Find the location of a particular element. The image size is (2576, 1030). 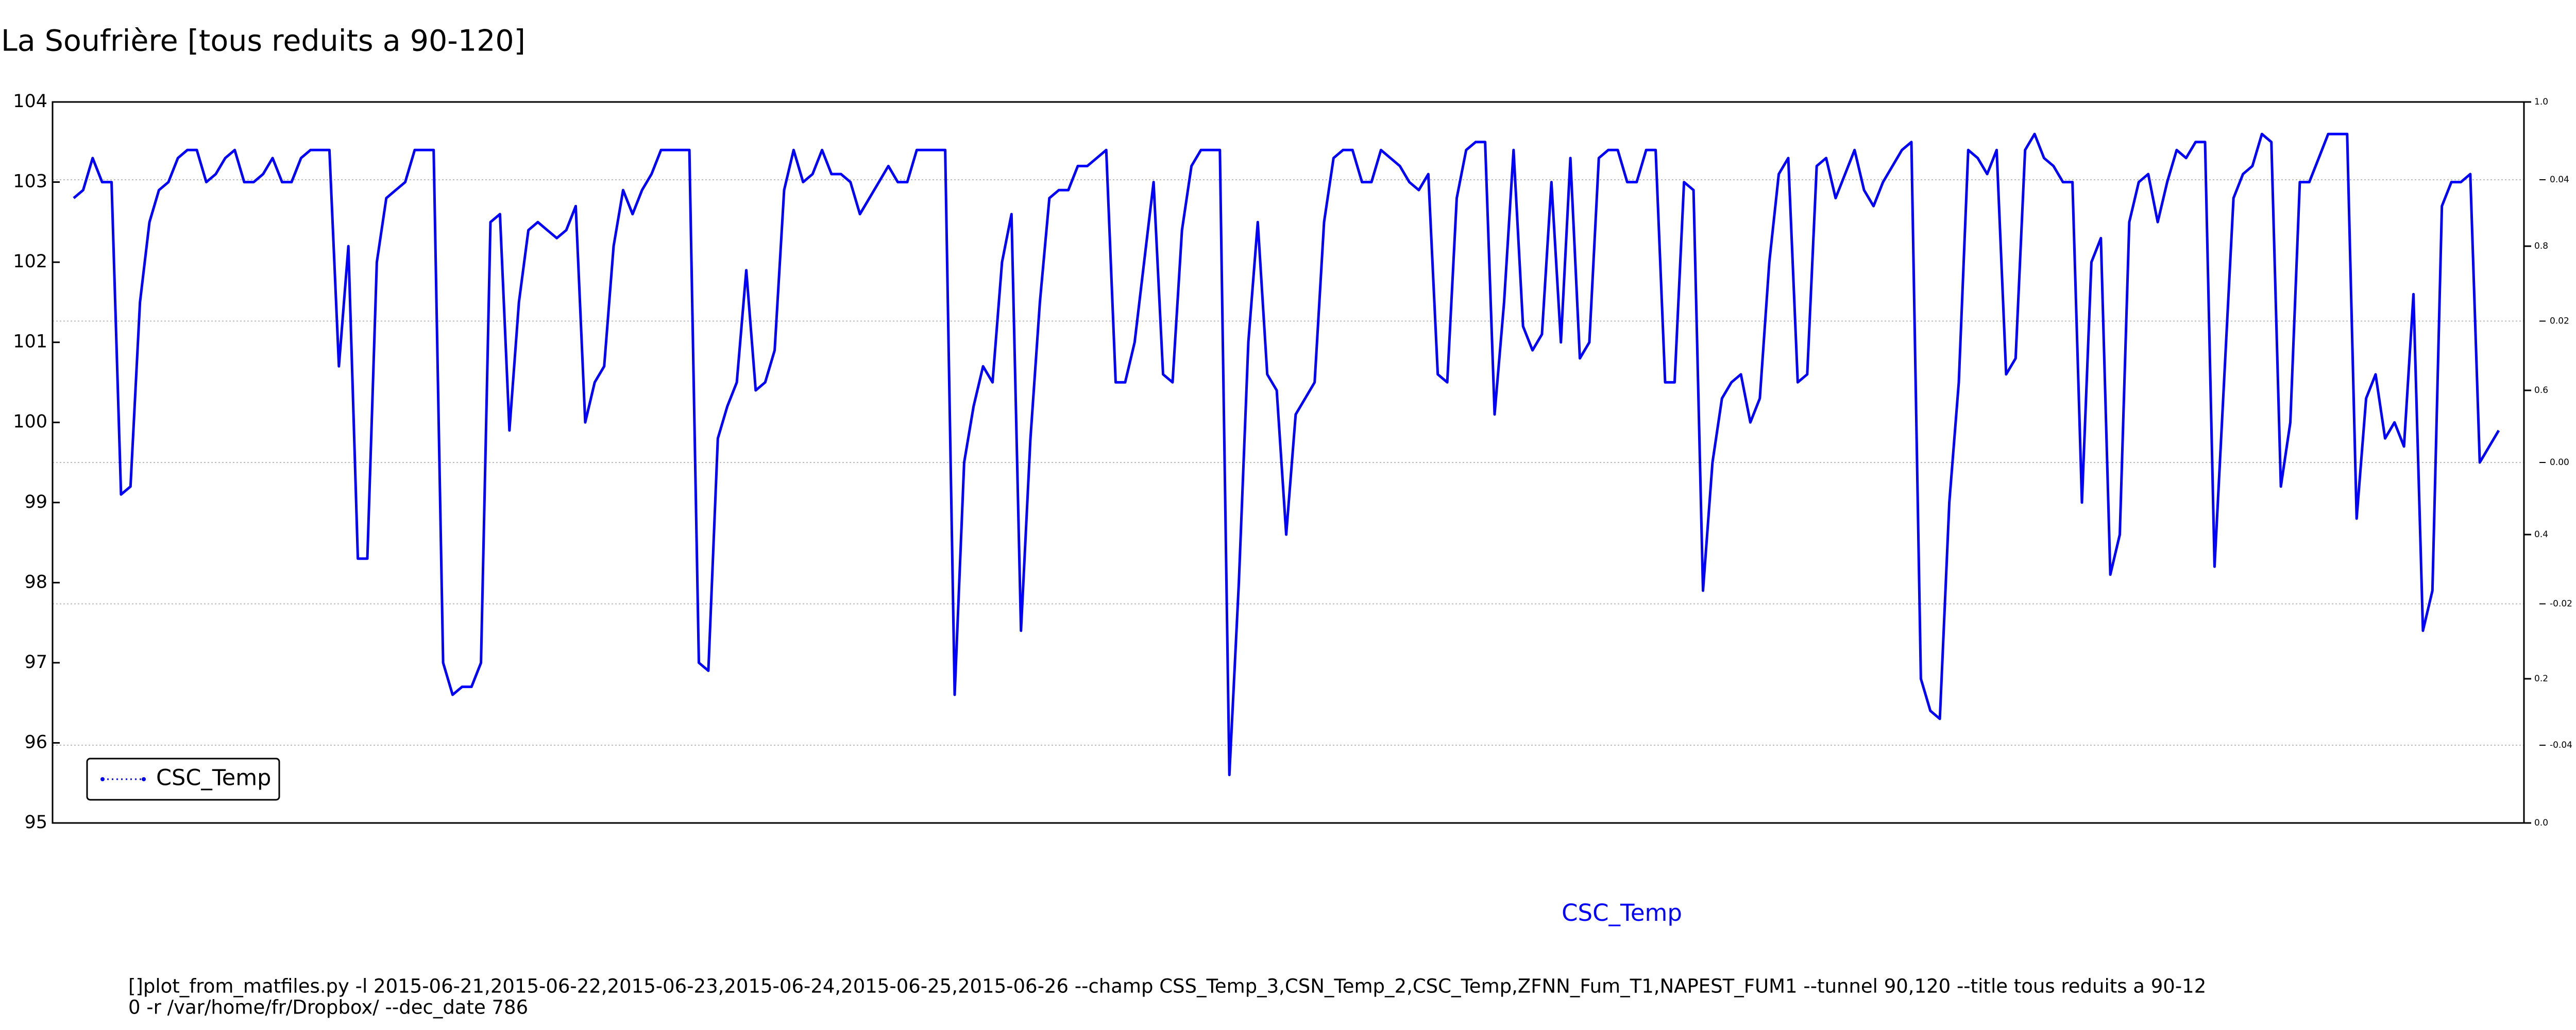

y-tick-label: 97 is located at coordinates (35, 662).